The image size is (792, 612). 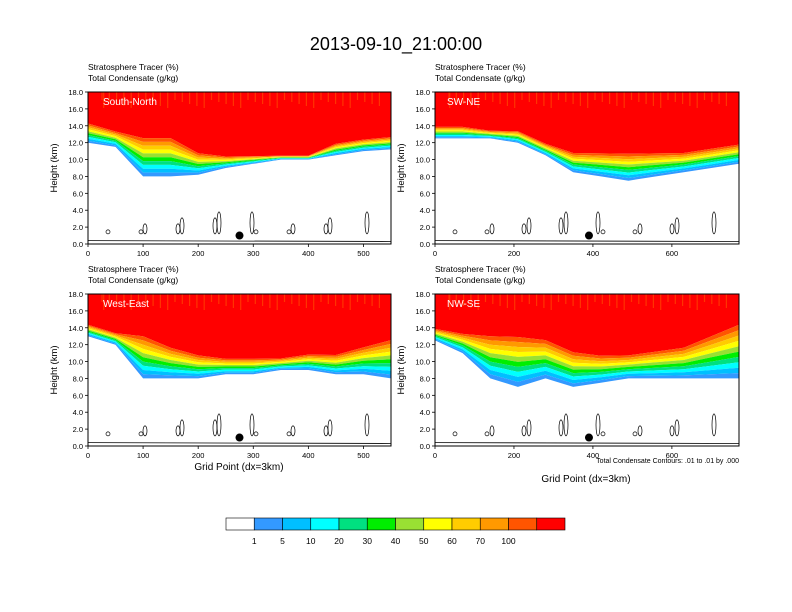 What do you see at coordinates (78, 395) in the screenshot?
I see `y-tick-label: 6.0` at bounding box center [78, 395].